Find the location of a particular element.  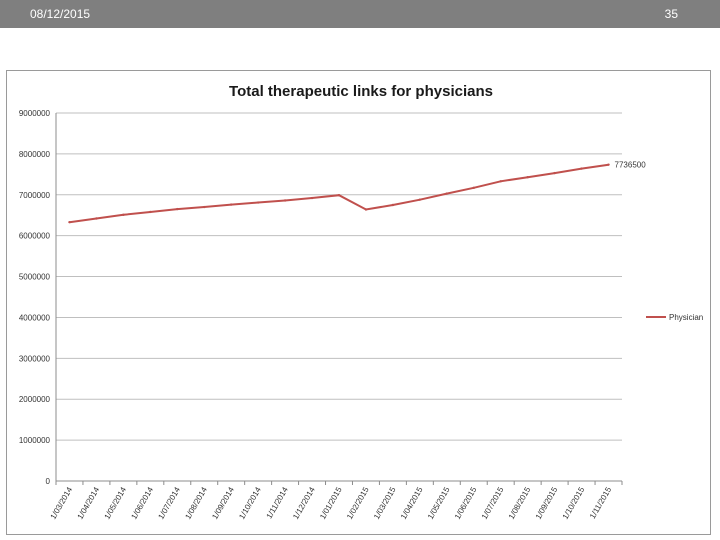

y-tick-label: 6000000 is located at coordinates (35, 236).